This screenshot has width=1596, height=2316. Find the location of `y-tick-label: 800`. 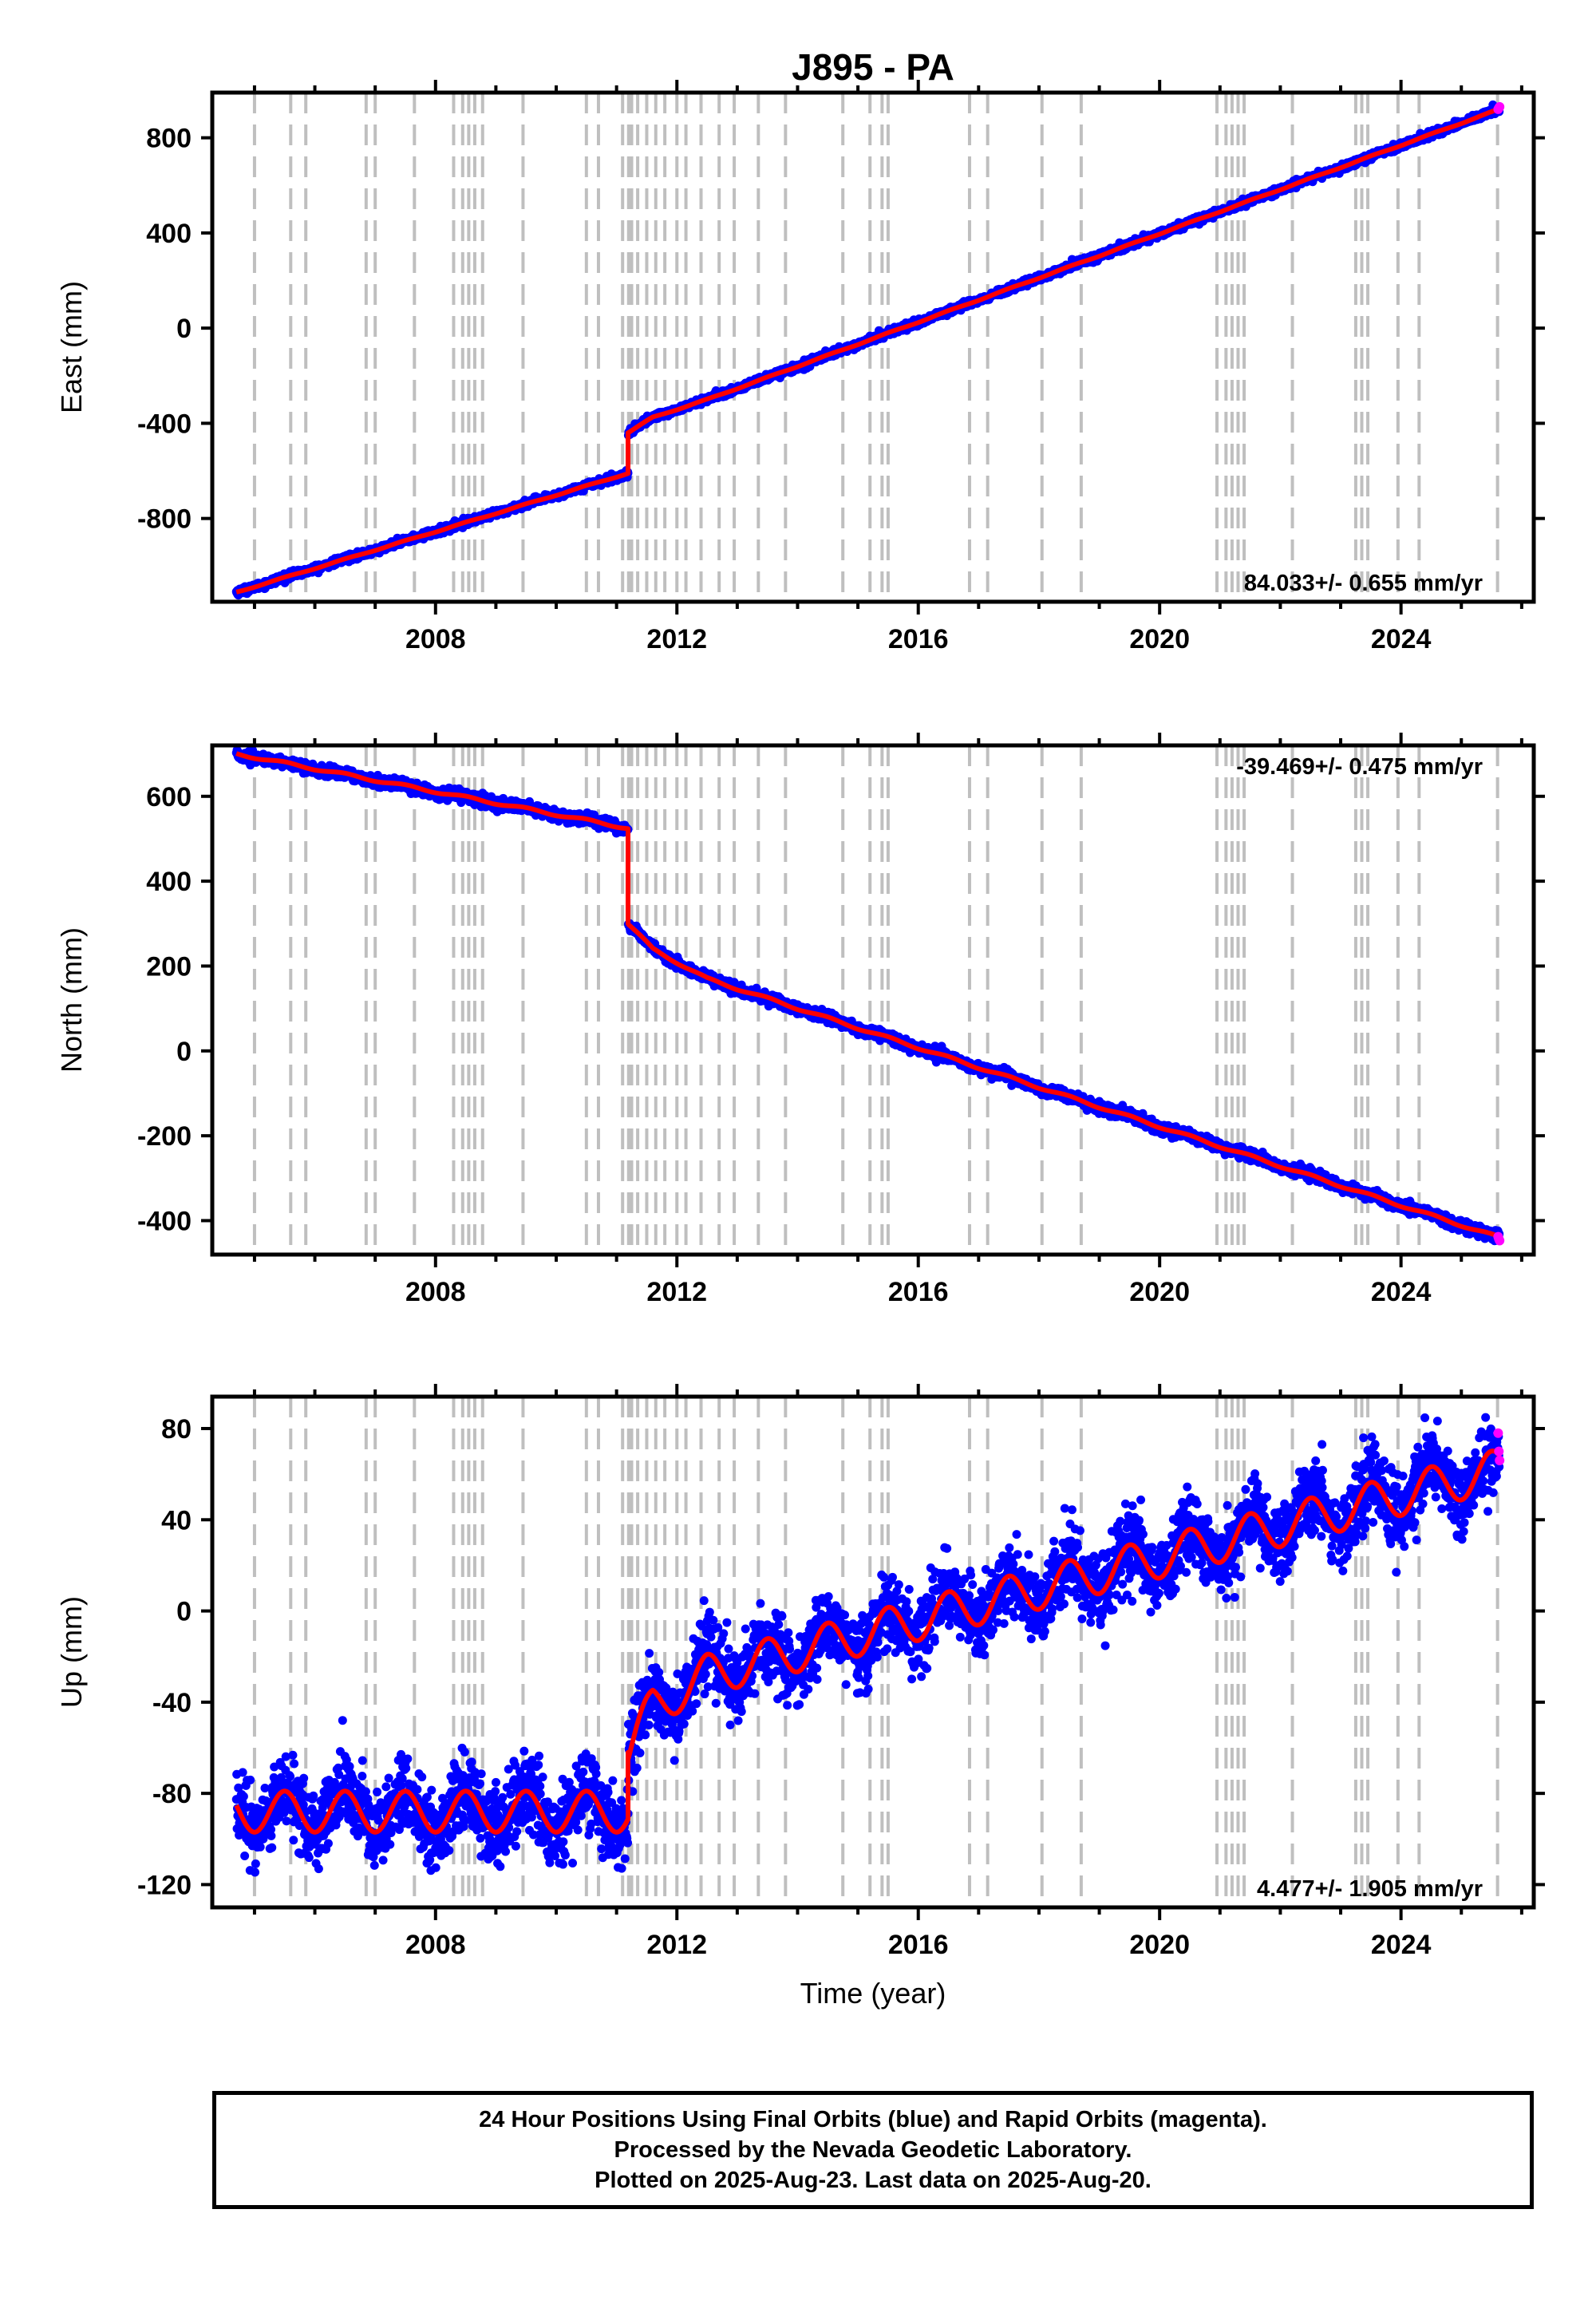

y-tick-label: 800 is located at coordinates (169, 139).